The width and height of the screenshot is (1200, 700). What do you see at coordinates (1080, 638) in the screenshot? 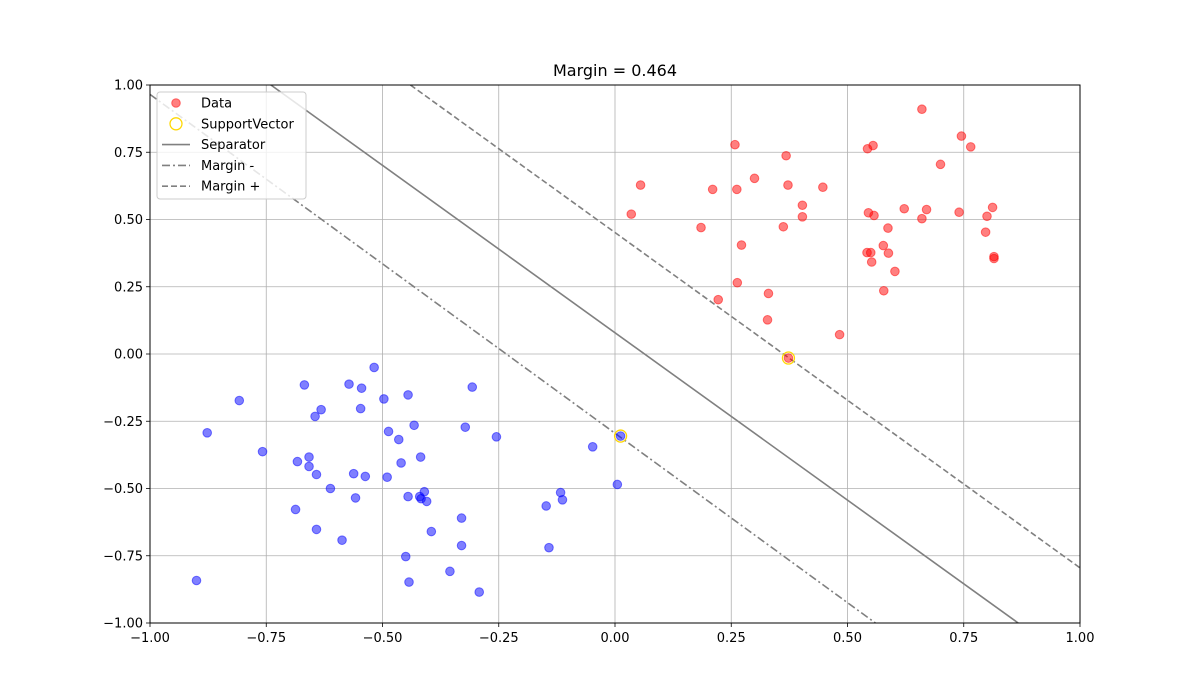
I see `x-tick-label: 1.00` at bounding box center [1080, 638].